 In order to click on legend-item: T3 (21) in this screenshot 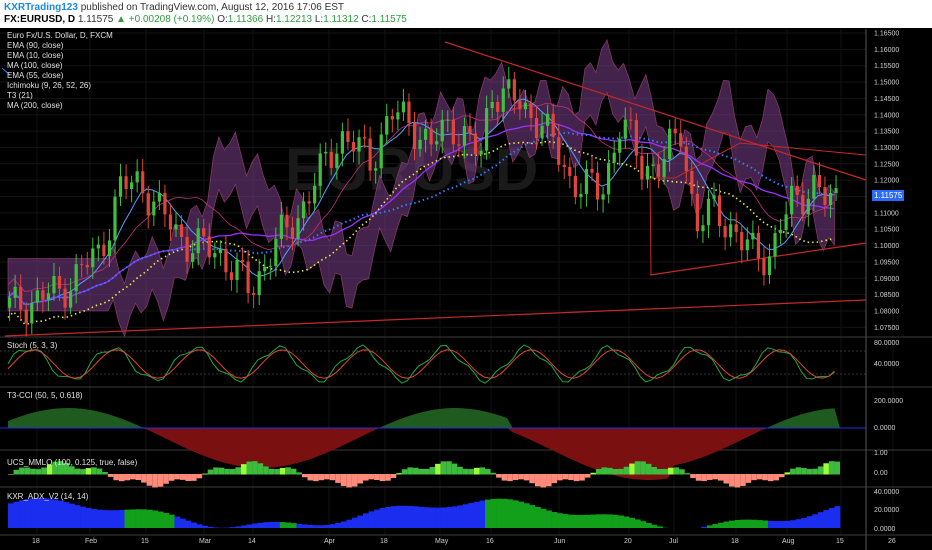, I will do `click(20, 95)`.